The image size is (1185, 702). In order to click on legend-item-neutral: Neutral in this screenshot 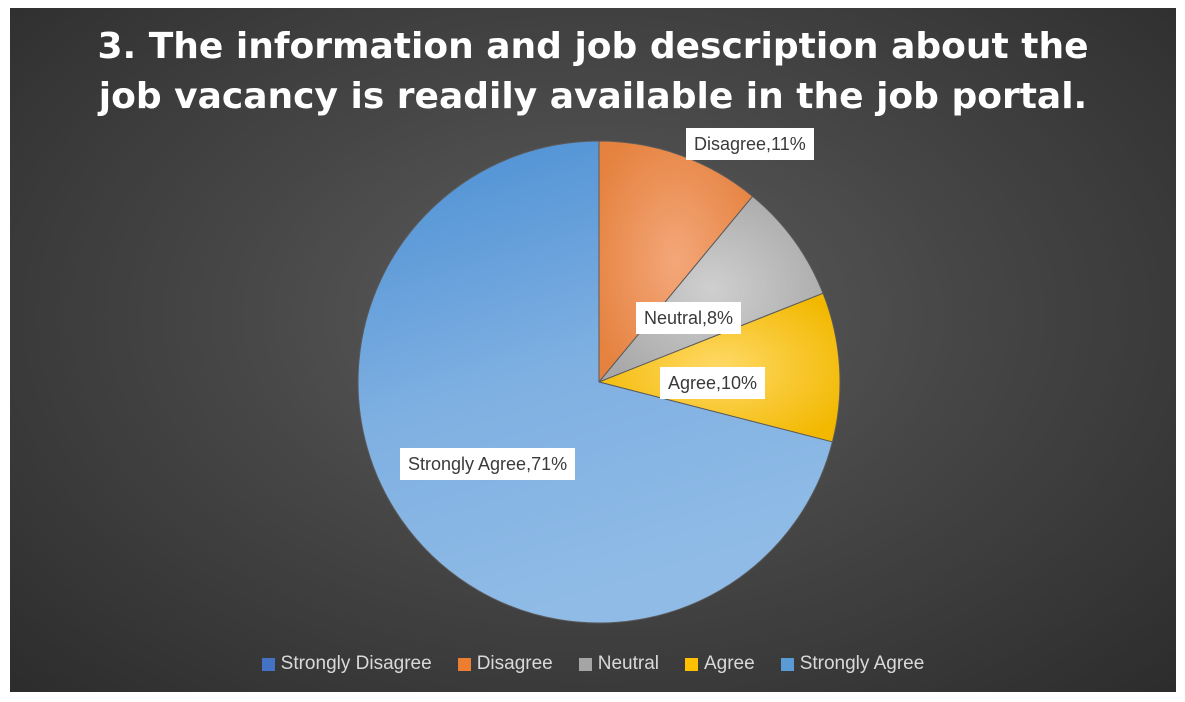, I will do `click(618, 664)`.